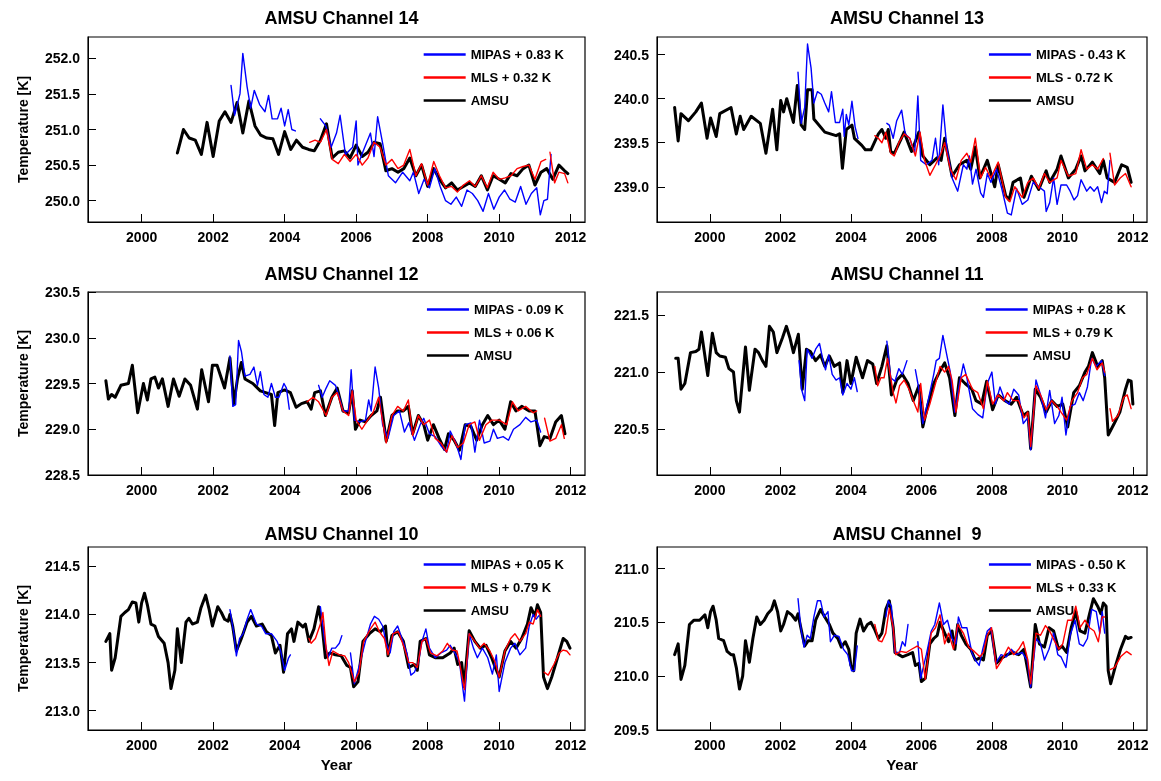  What do you see at coordinates (631, 54) in the screenshot?
I see `y-tick-label: 240.5` at bounding box center [631, 54].